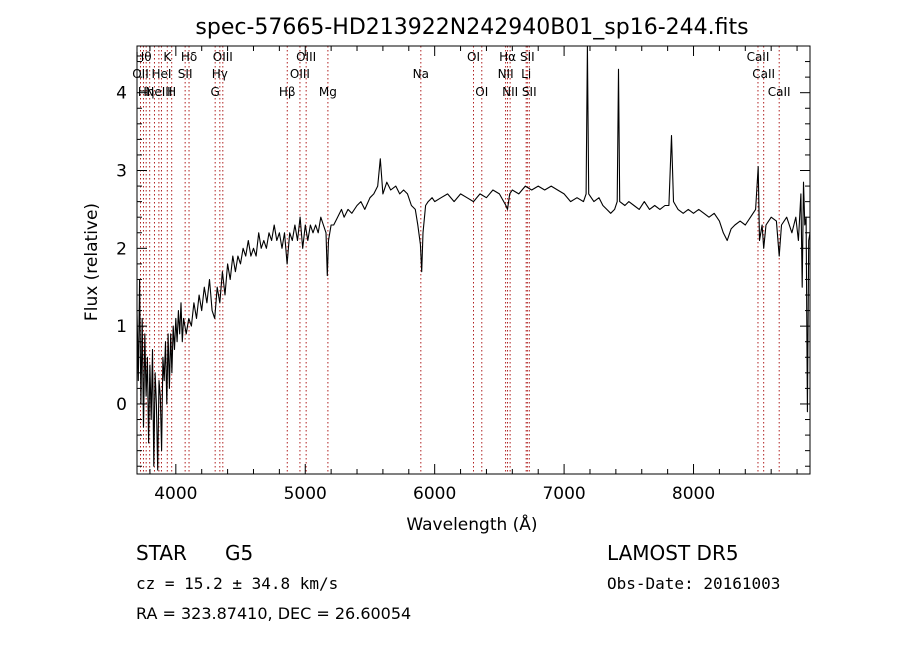 The width and height of the screenshot is (900, 649). What do you see at coordinates (434, 494) in the screenshot?
I see `x-tick-label: 6000` at bounding box center [434, 494].